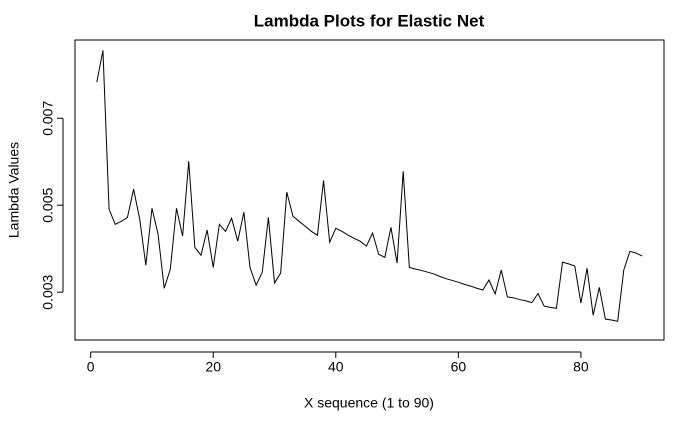  What do you see at coordinates (48, 291) in the screenshot?
I see `y-tick-label: 0.003` at bounding box center [48, 291].